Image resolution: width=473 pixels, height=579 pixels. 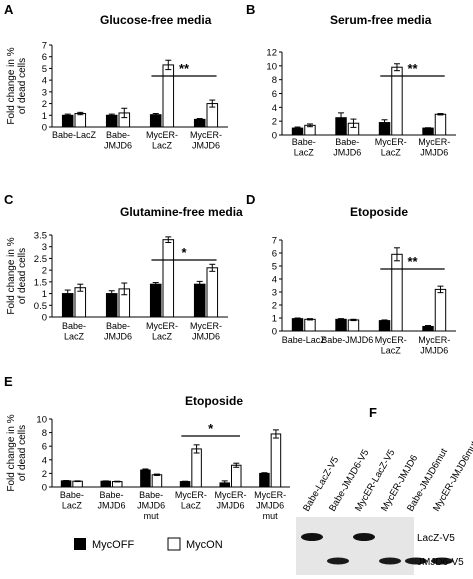 What do you see at coordinates (274, 319) in the screenshot?
I see `y-tick-label: 1` at bounding box center [274, 319].